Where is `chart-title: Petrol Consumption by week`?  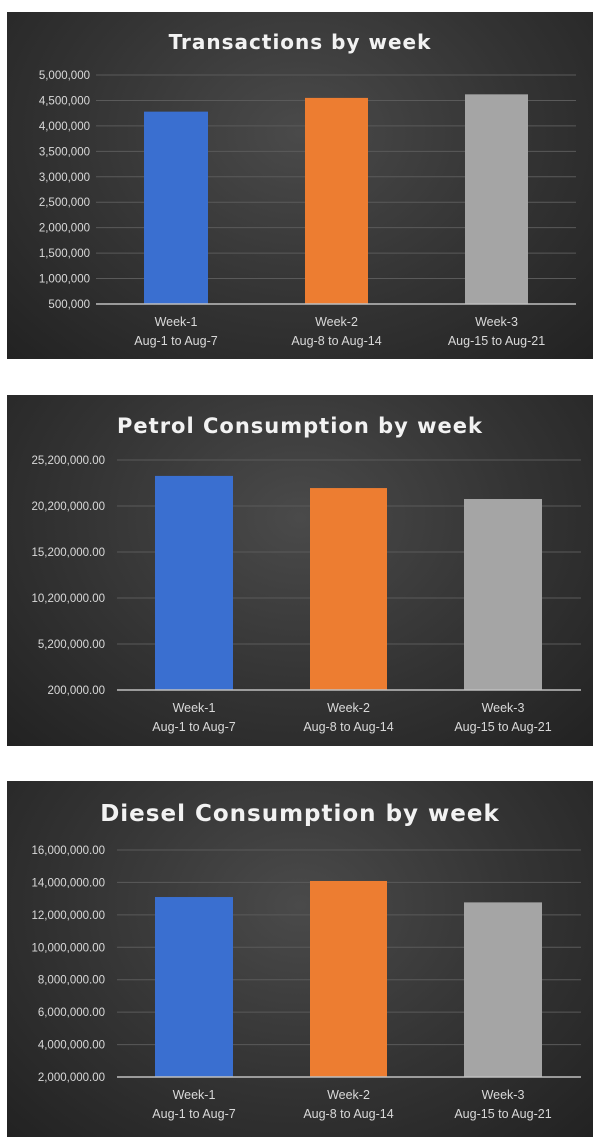 chart-title: Petrol Consumption by week is located at coordinates (300, 426).